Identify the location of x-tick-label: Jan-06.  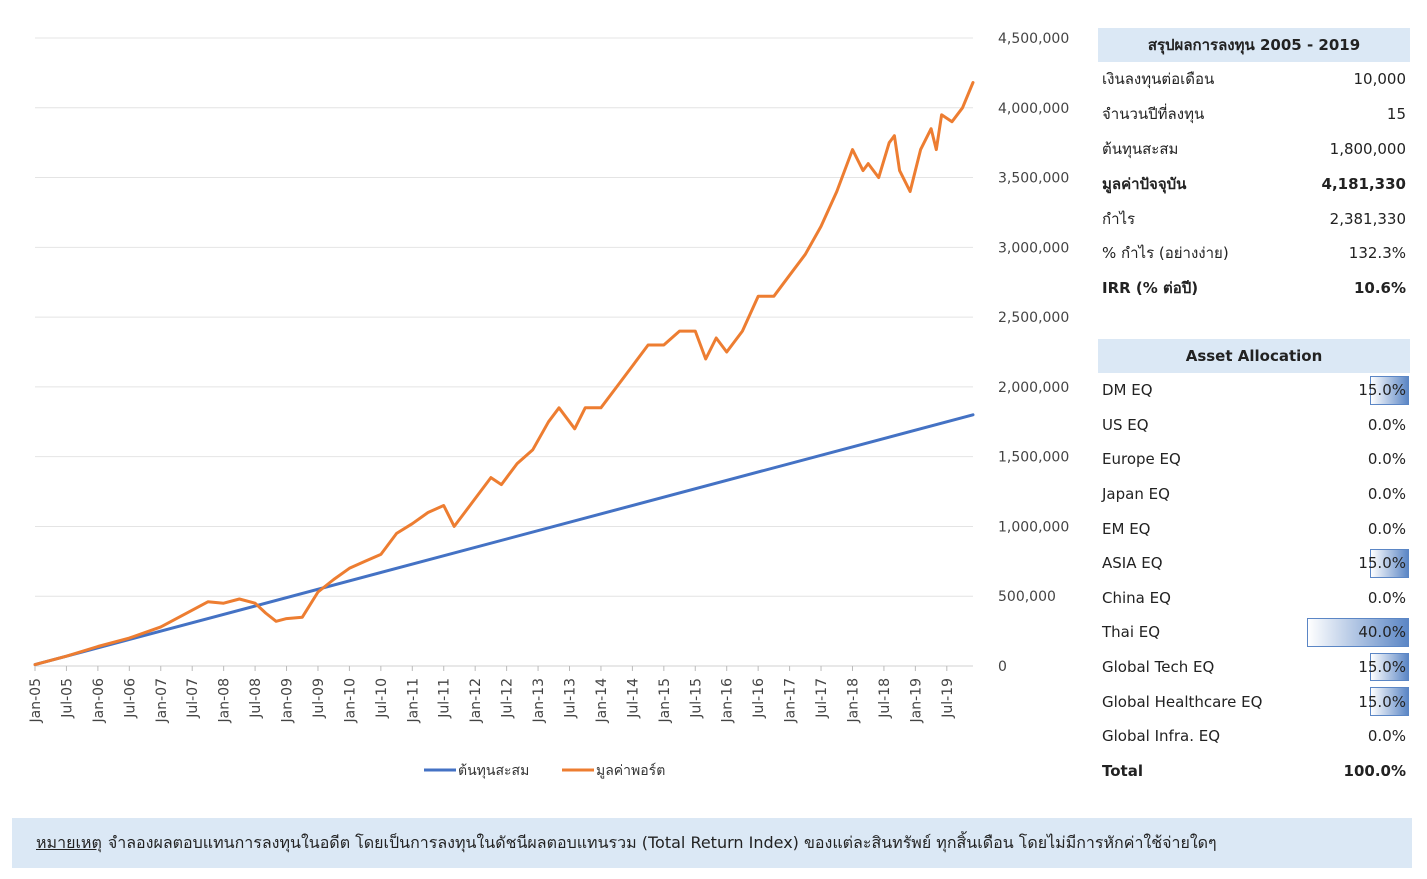
(99, 701).